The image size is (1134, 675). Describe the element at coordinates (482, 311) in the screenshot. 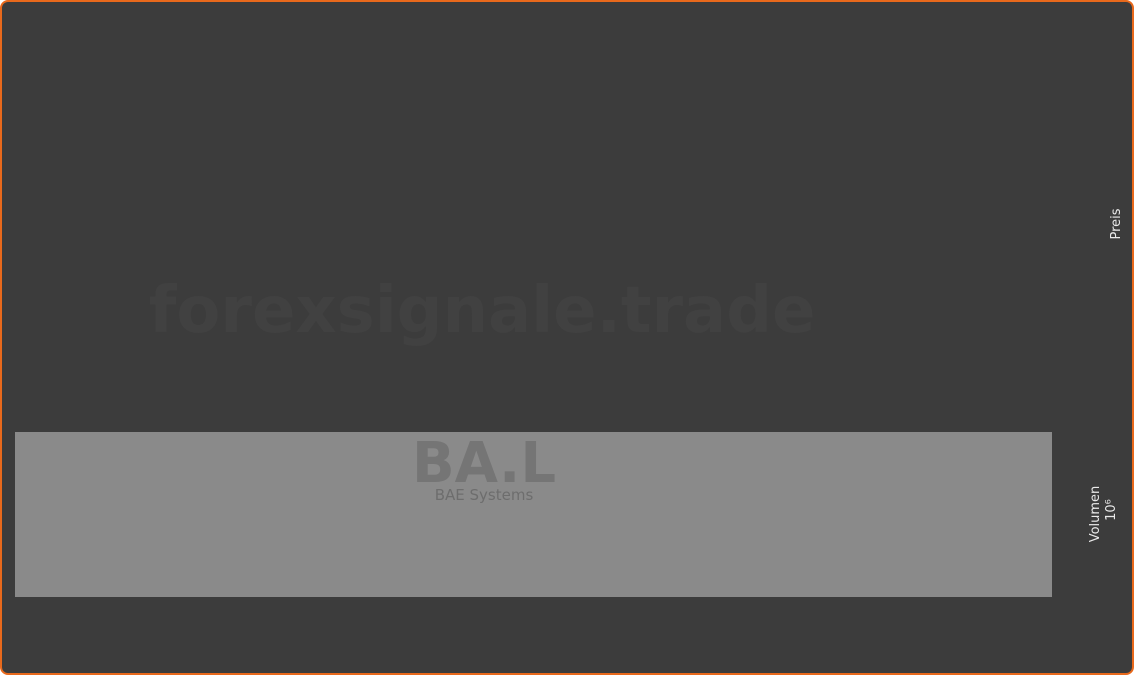

I see `watermark: forexsignale.trade` at that location.